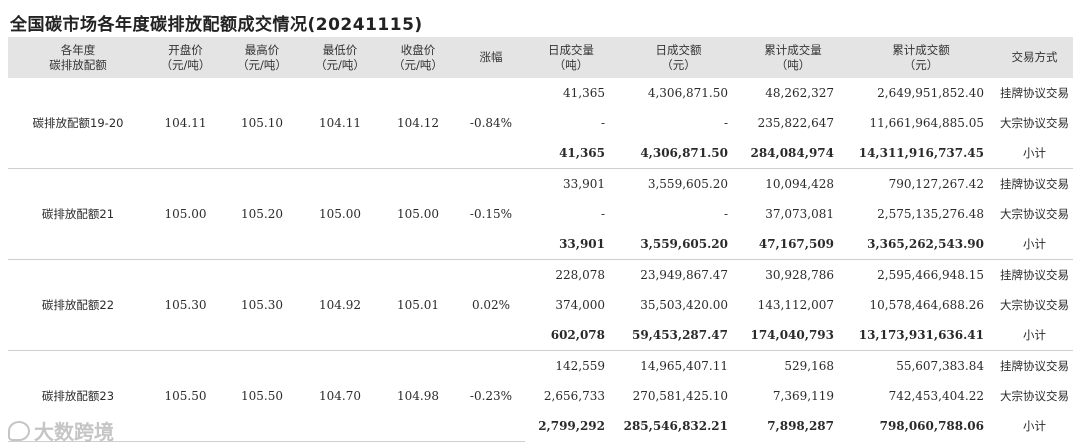  I want to click on col-header-daily-amount: 日成交额 （元）, so click(678, 57).